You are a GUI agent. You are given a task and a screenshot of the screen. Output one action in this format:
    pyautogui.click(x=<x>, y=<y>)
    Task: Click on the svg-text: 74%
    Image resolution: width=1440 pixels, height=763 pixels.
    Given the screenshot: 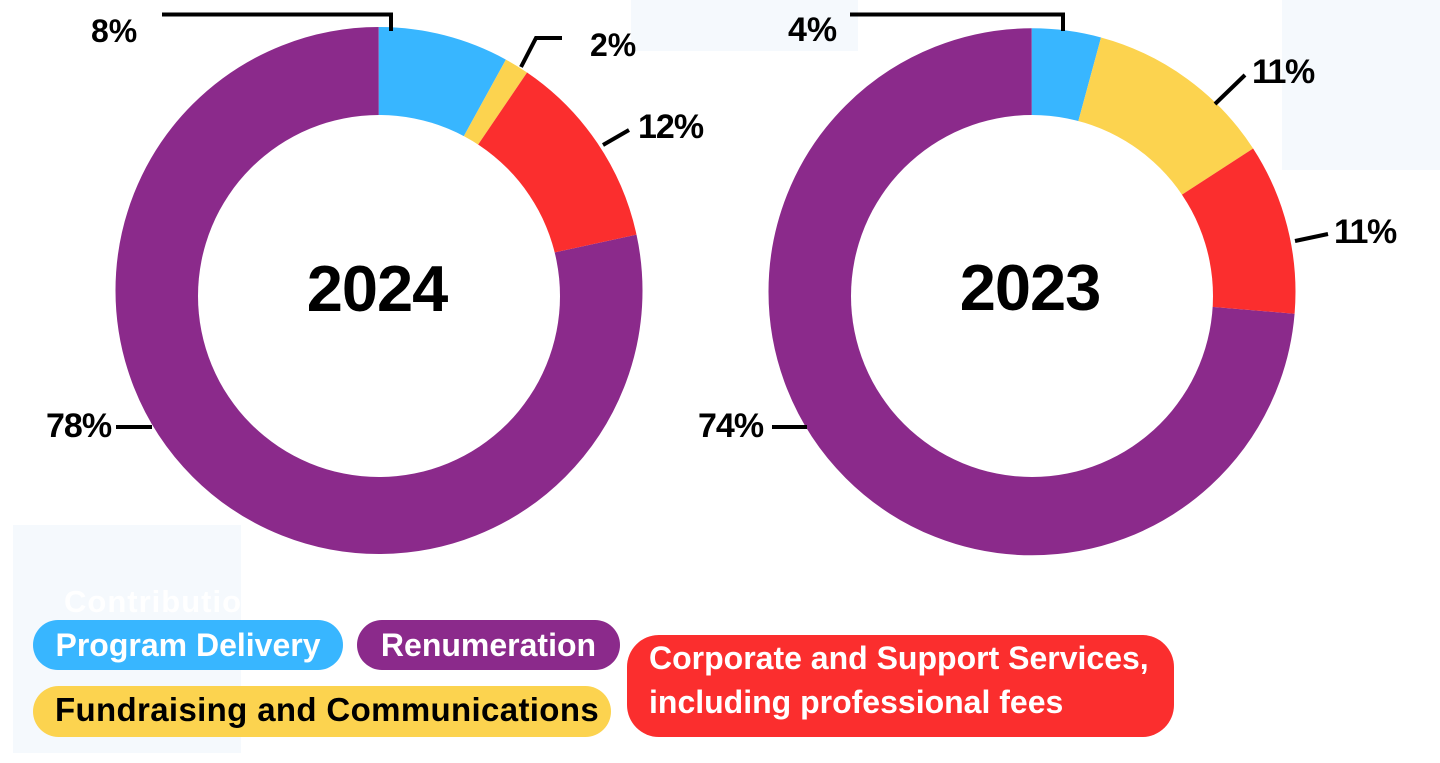 What is the action you would take?
    pyautogui.click(x=731, y=426)
    